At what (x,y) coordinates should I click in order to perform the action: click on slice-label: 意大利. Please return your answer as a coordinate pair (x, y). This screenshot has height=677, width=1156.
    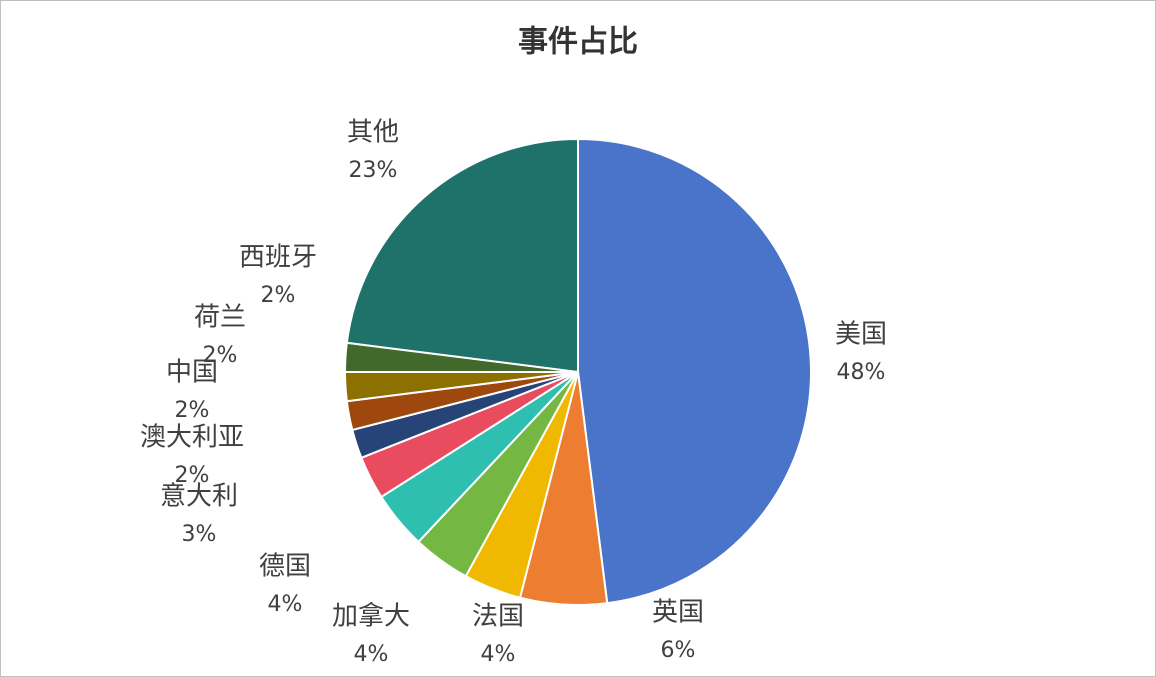
    Looking at the image, I should click on (199, 497).